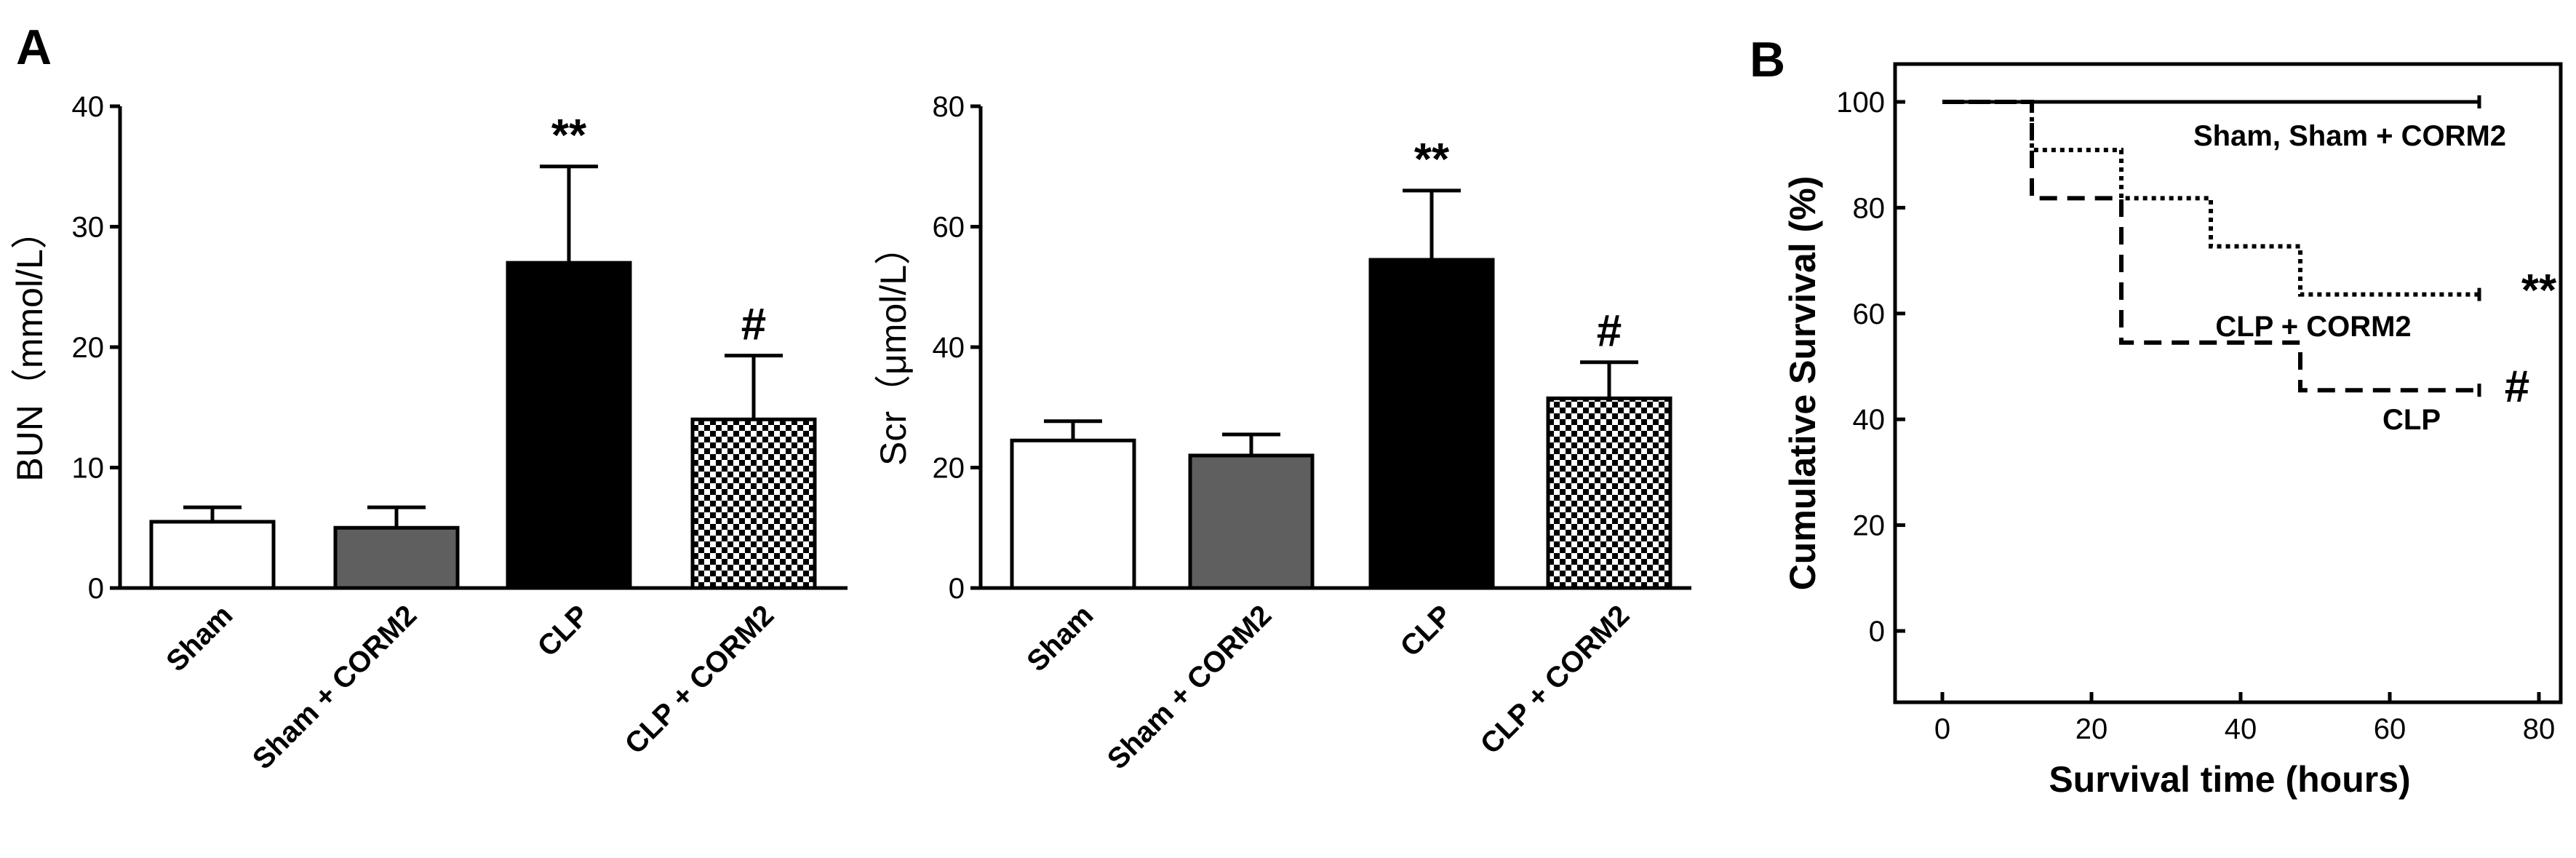 This screenshot has width=2576, height=858. Describe the element at coordinates (29, 346) in the screenshot. I see `y-axis-label: BUN（mmol/L）` at that location.